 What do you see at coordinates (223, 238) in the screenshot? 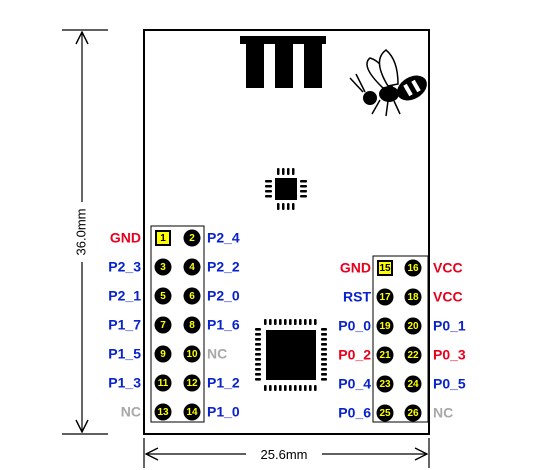
I see `pin-label: P2_4` at bounding box center [223, 238].